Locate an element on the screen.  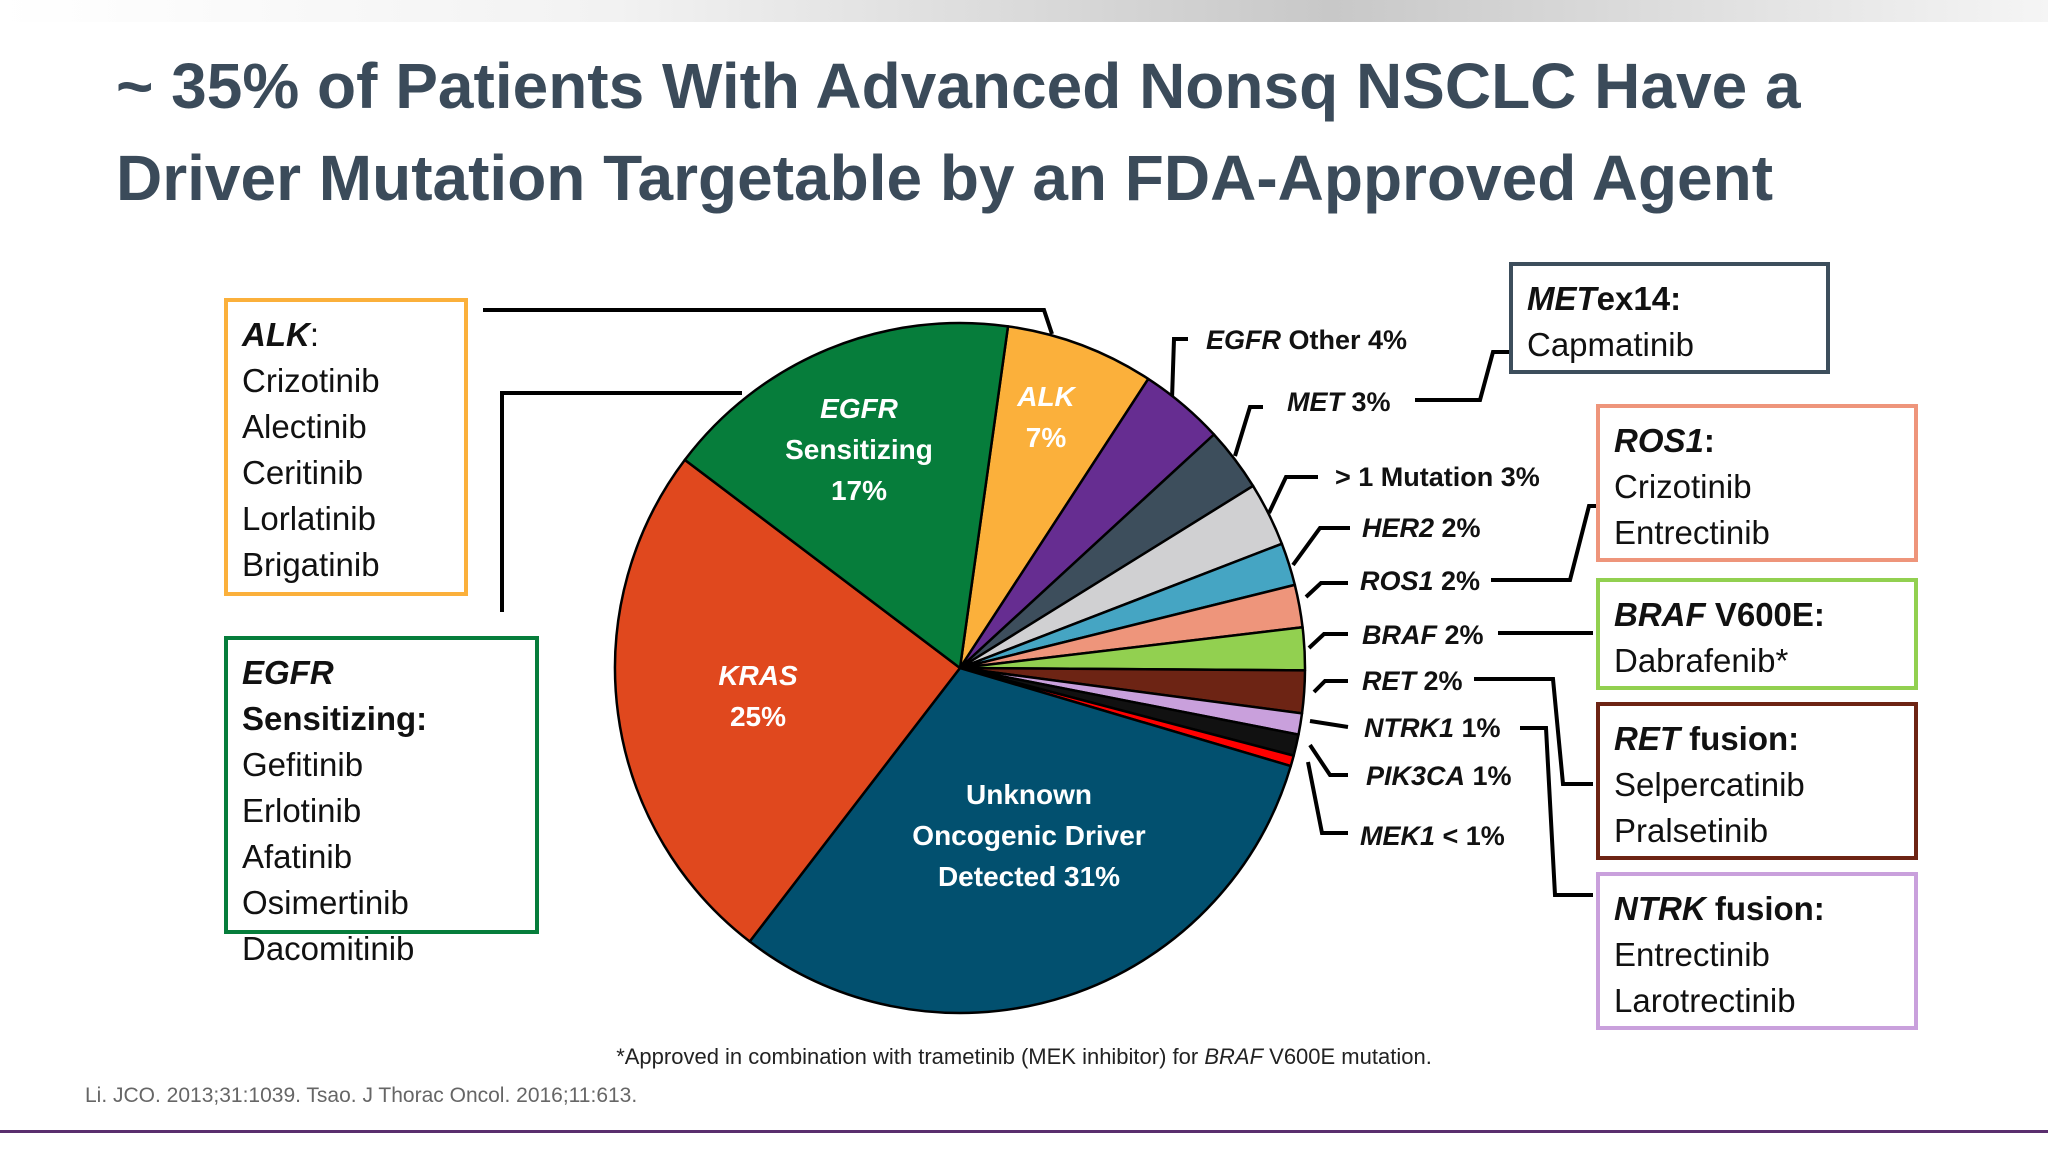
met-drug-list: Capmatinib is located at coordinates (1669, 345).